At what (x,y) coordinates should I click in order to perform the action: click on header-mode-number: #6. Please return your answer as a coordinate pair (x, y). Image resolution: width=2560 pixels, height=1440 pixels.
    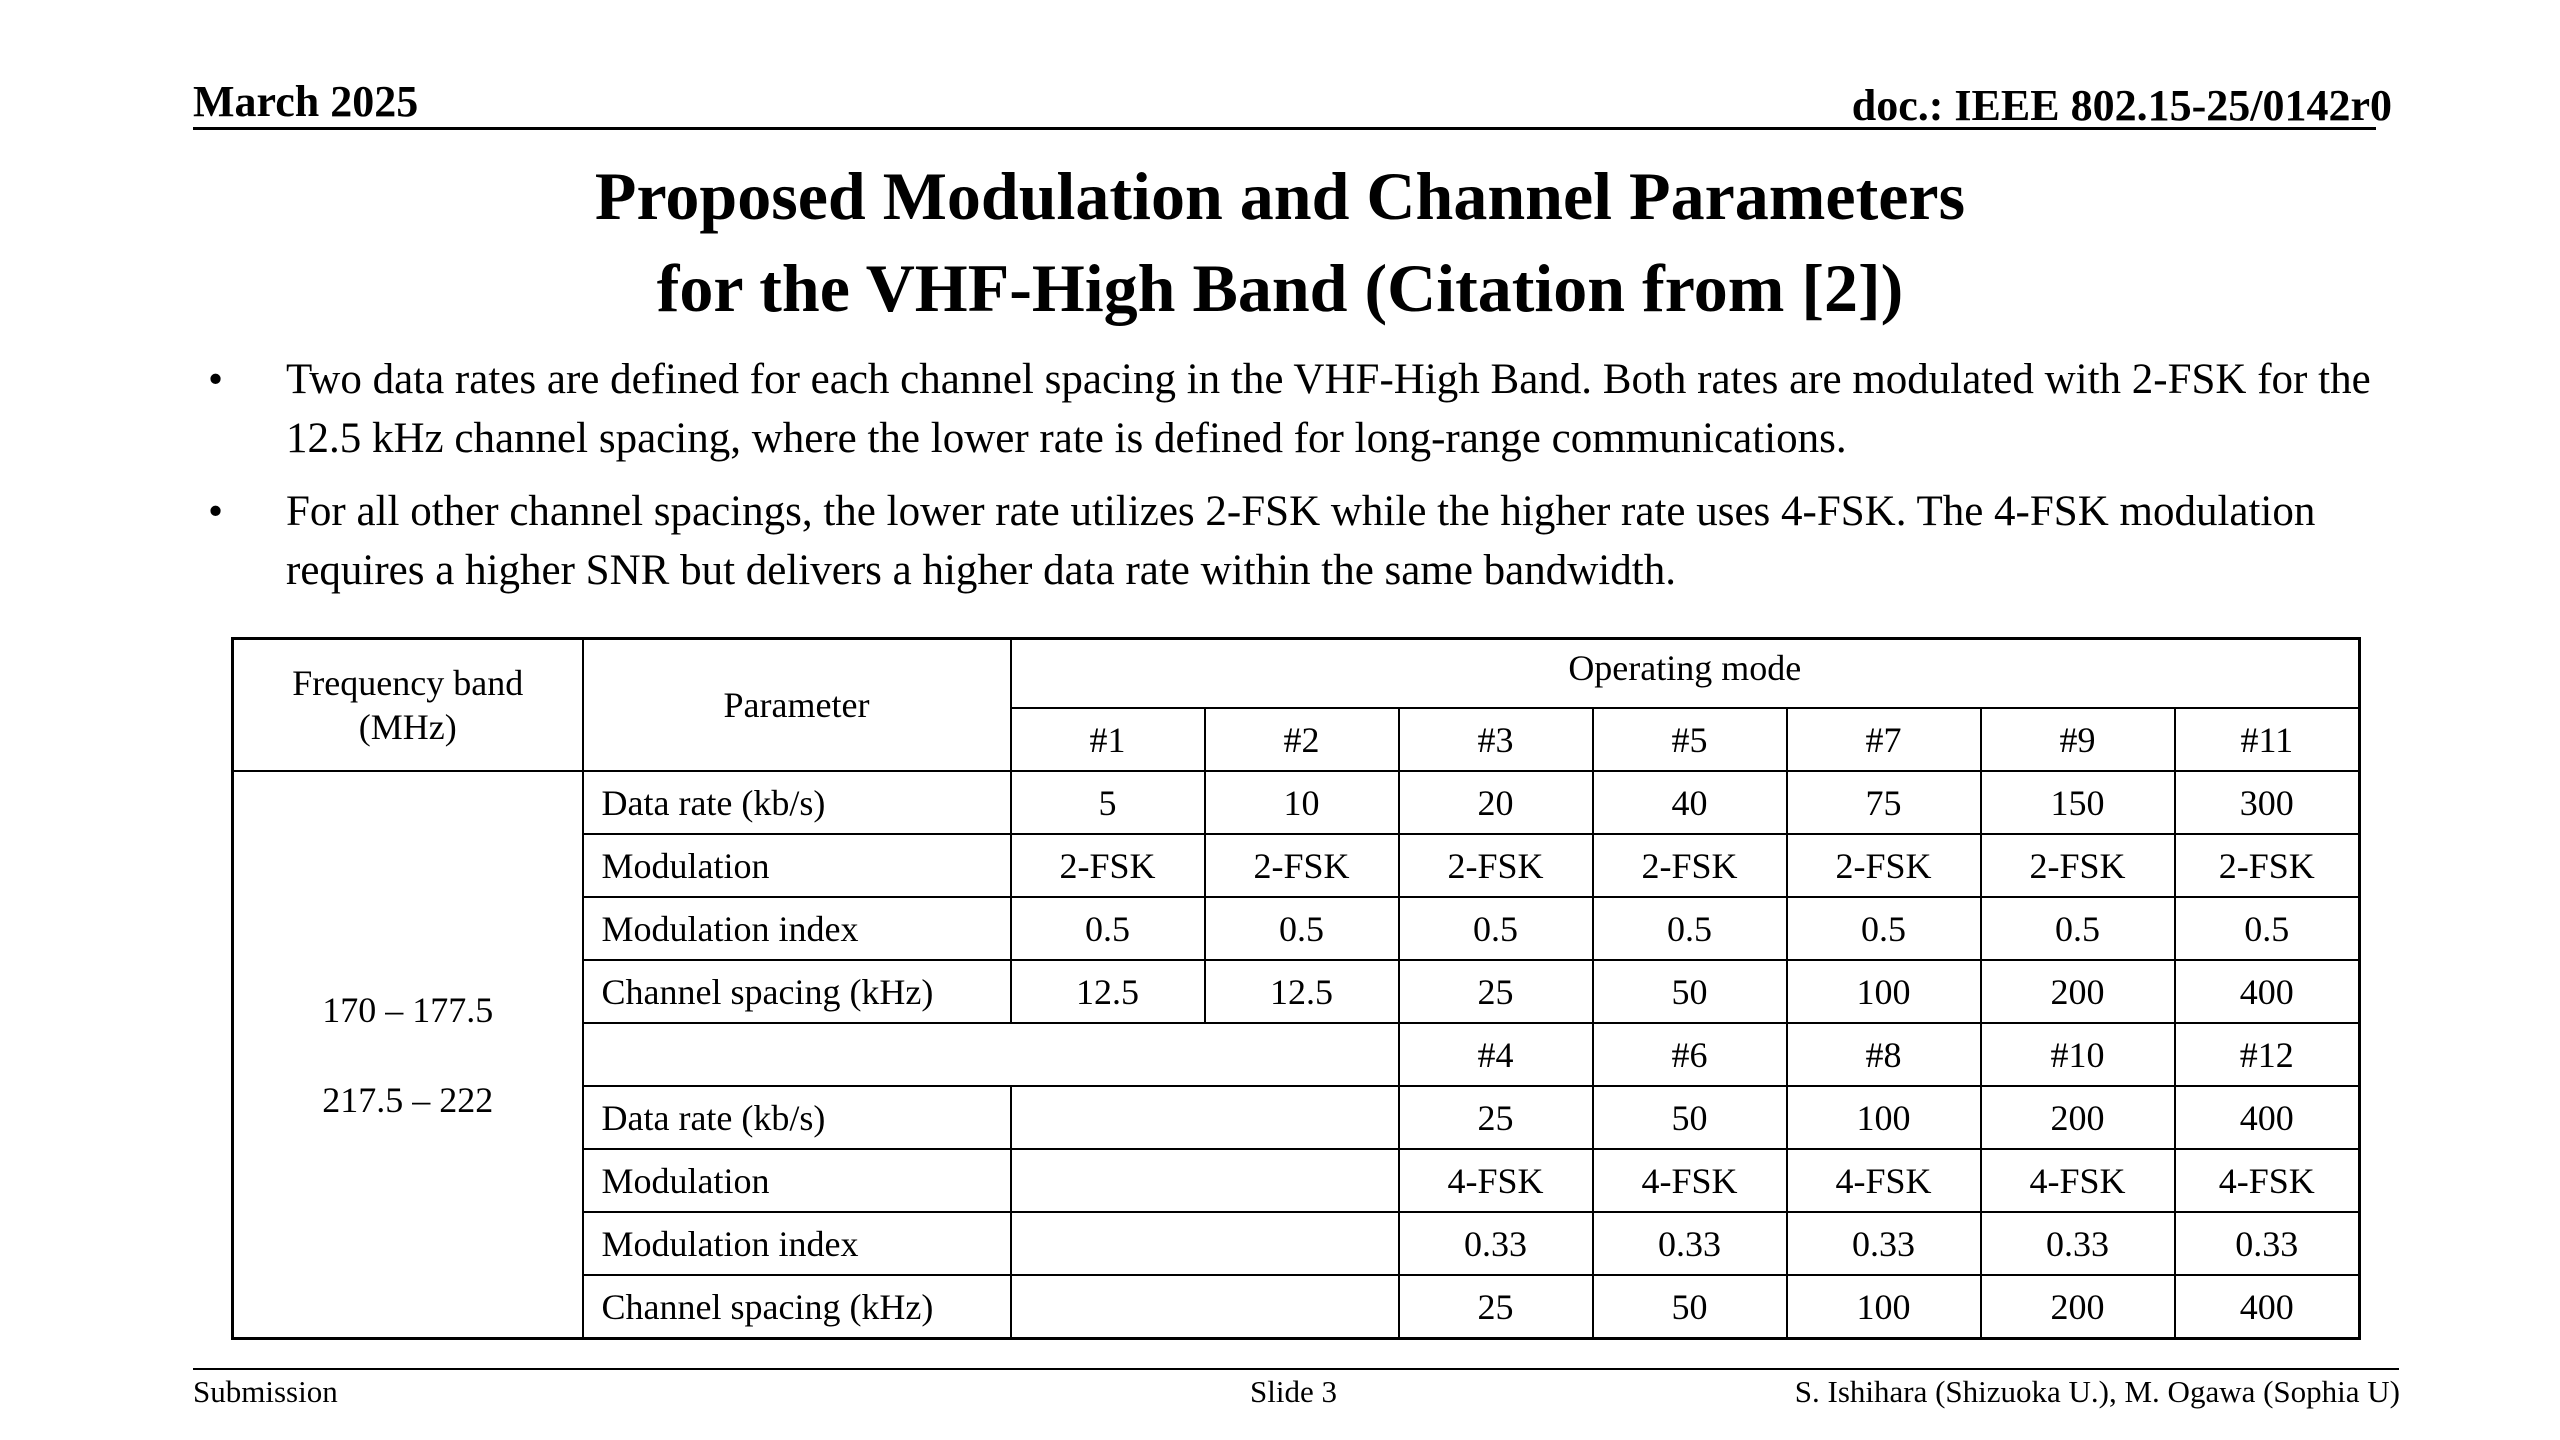
    Looking at the image, I should click on (1689, 1054).